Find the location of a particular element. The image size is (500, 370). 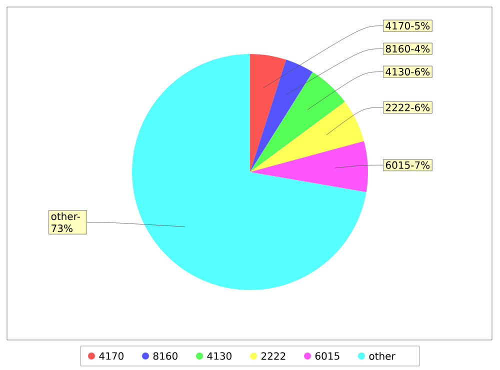

text: 2222-6% is located at coordinates (408, 108).